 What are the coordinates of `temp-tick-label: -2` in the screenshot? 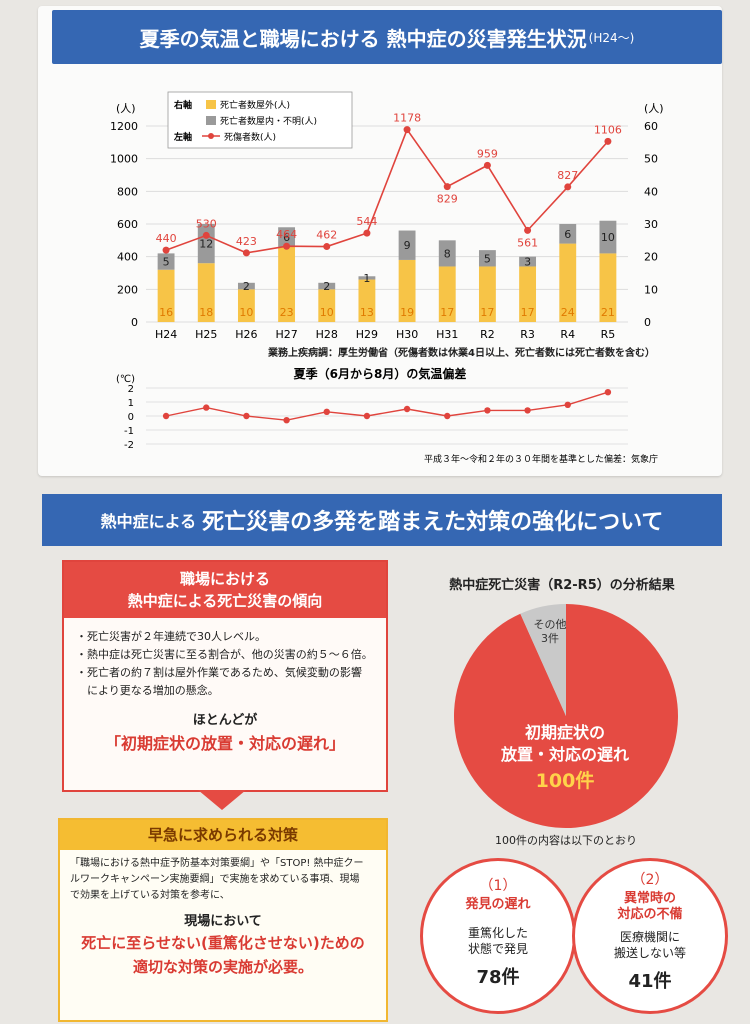 It's located at (129, 445).